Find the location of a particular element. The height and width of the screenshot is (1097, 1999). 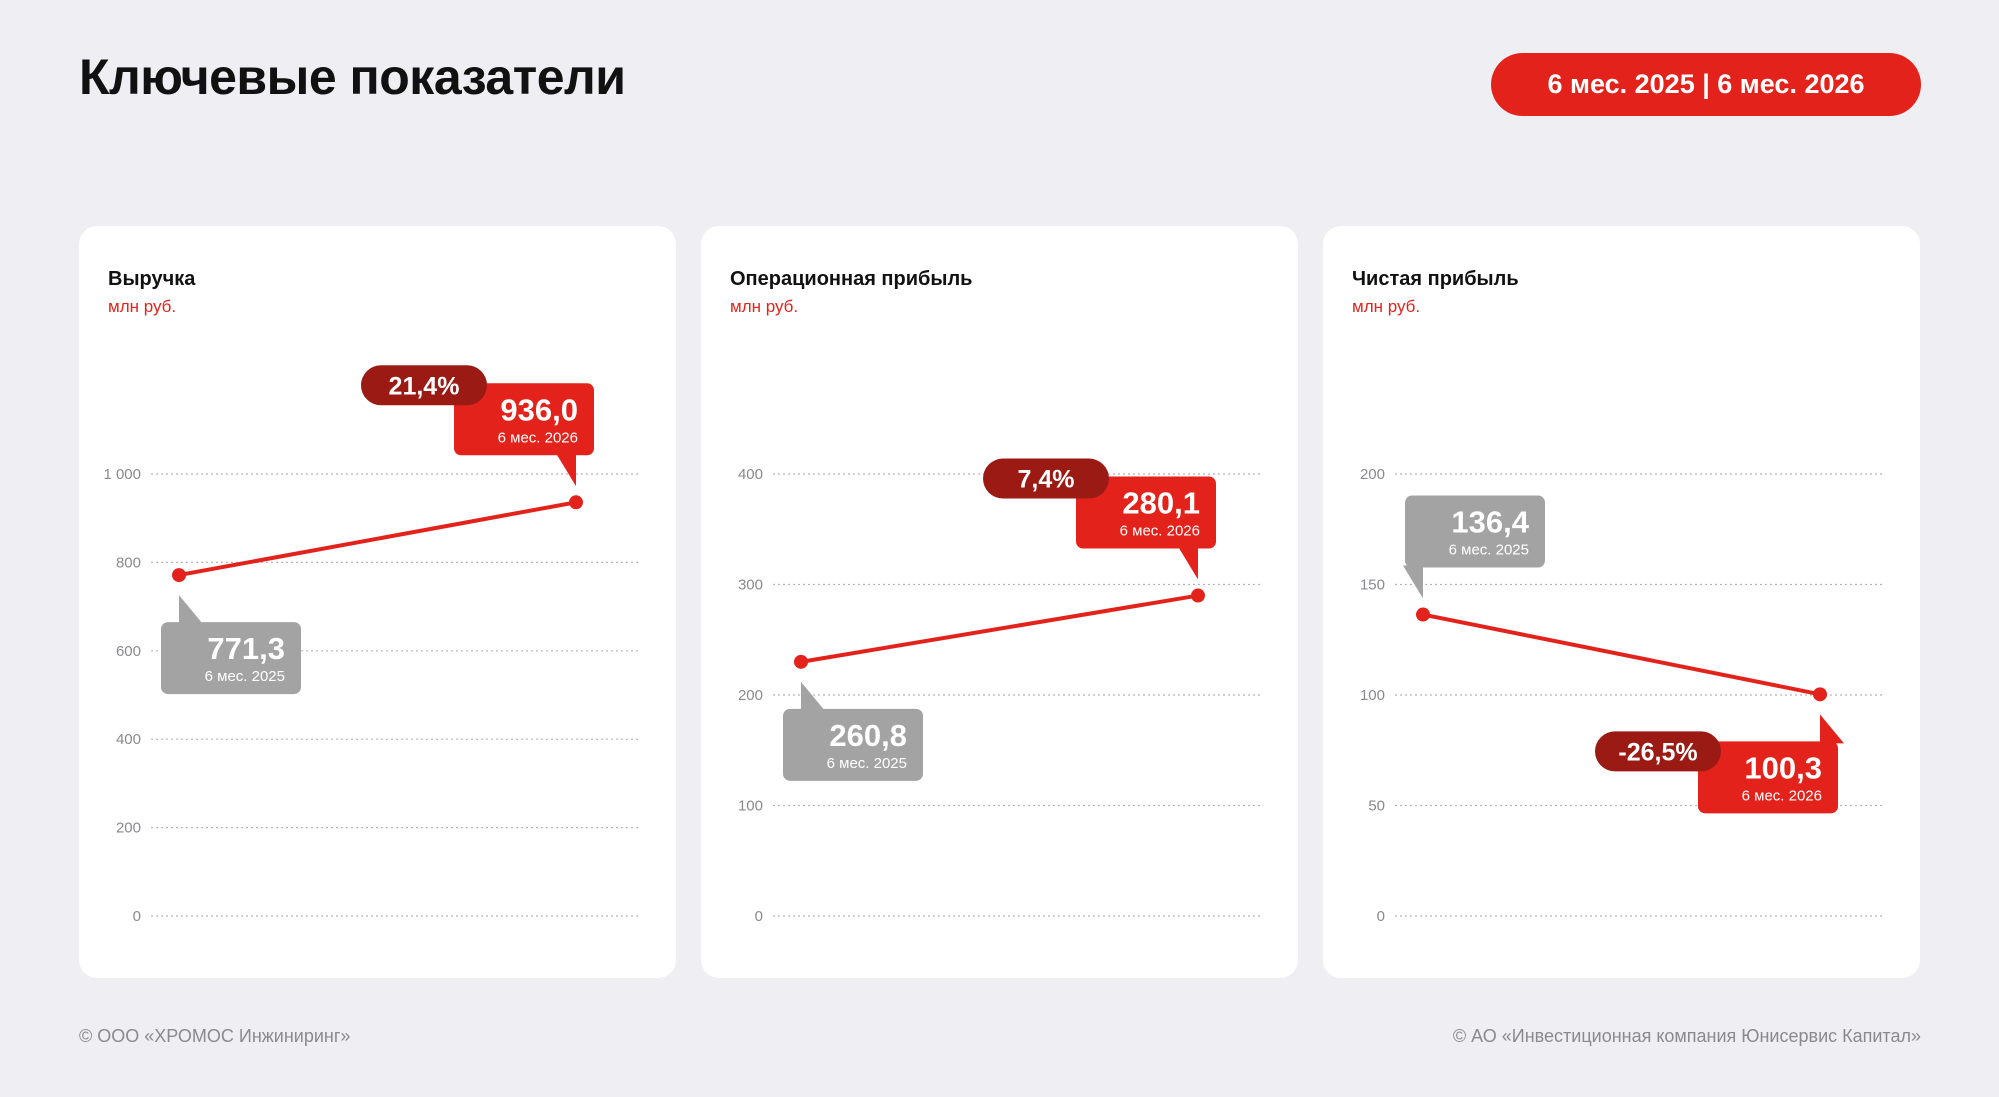

value-label: 280,1 is located at coordinates (1161, 503).